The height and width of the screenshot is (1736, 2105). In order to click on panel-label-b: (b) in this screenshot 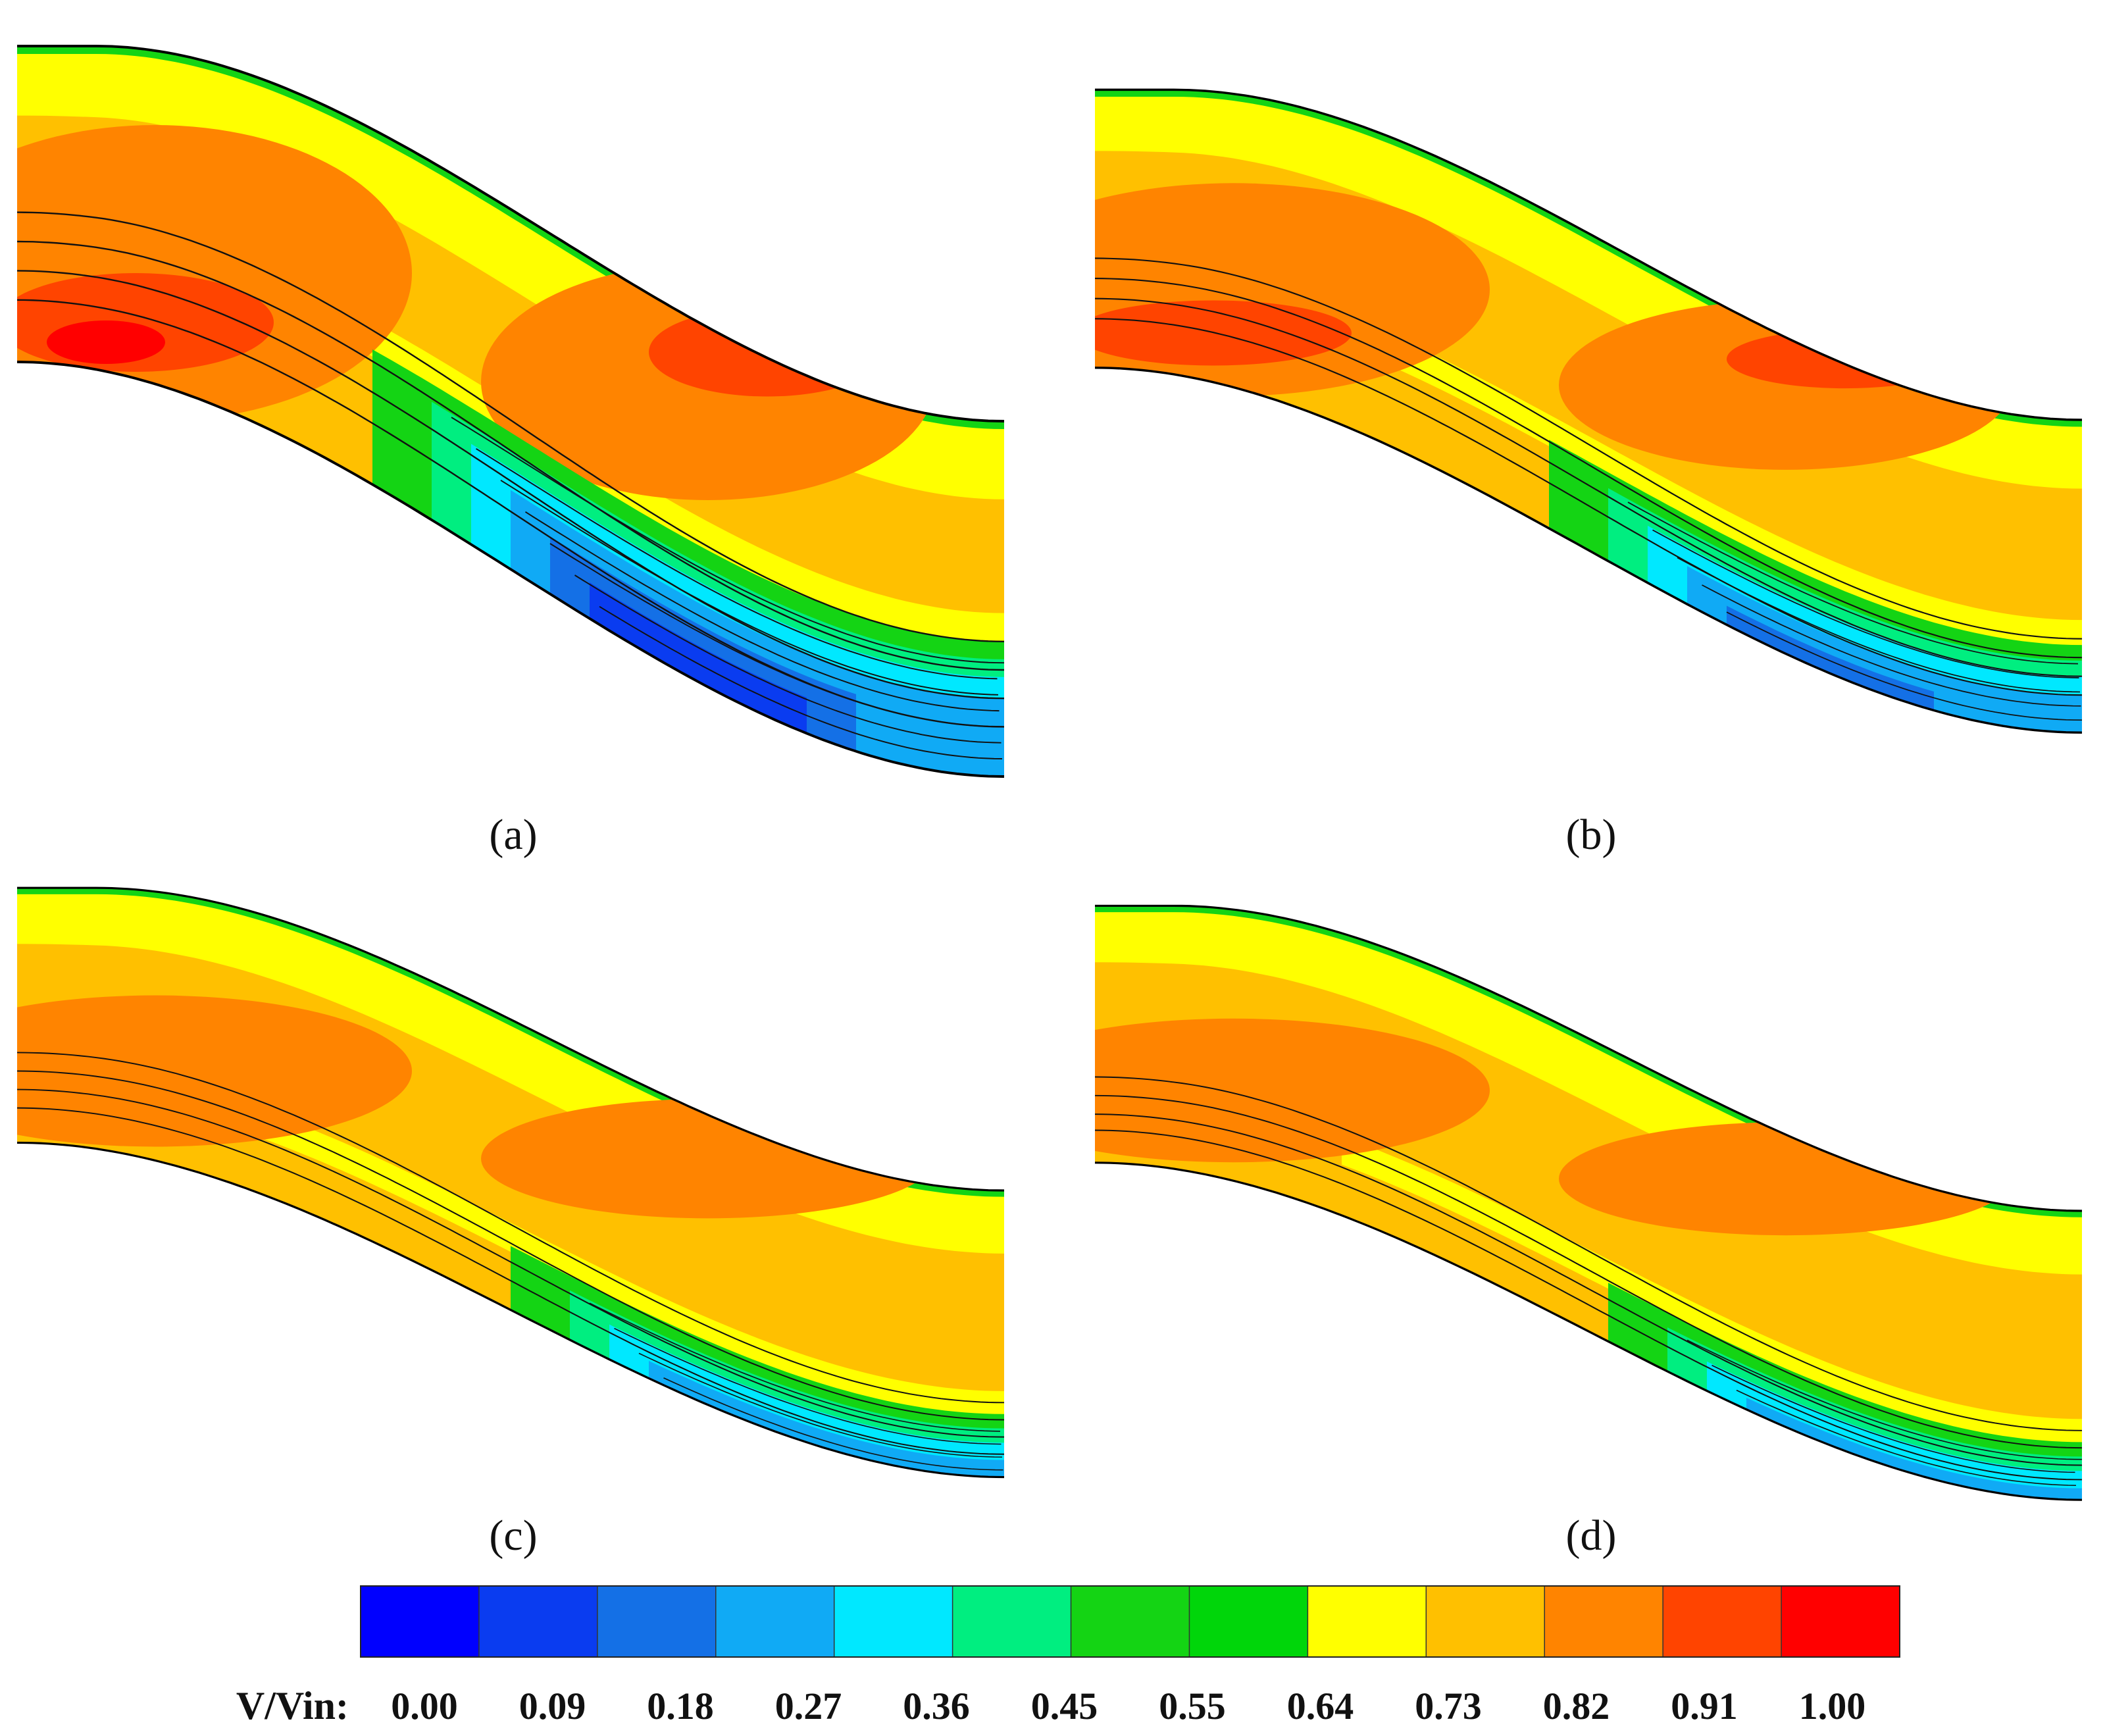, I will do `click(1591, 835)`.